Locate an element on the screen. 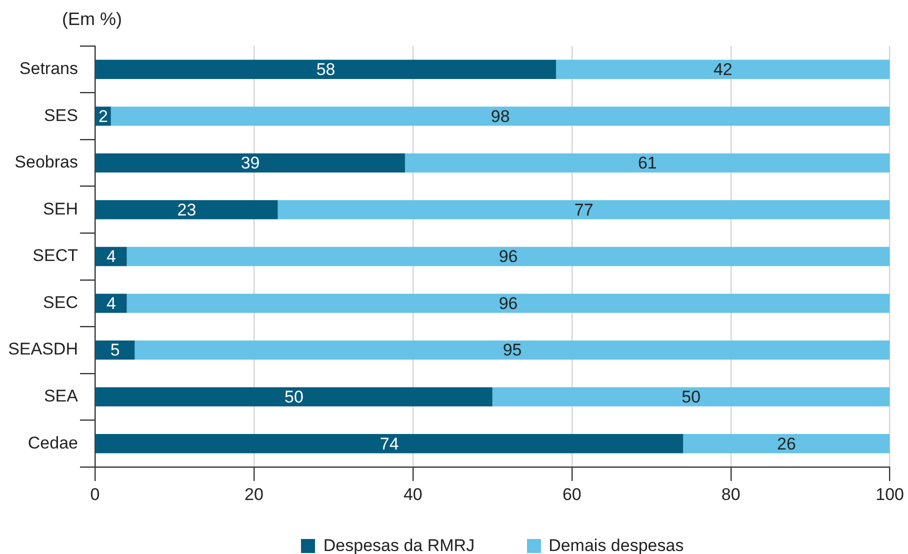 Image resolution: width=908 pixels, height=554 pixels. y-tick-label: SEH is located at coordinates (60, 208).